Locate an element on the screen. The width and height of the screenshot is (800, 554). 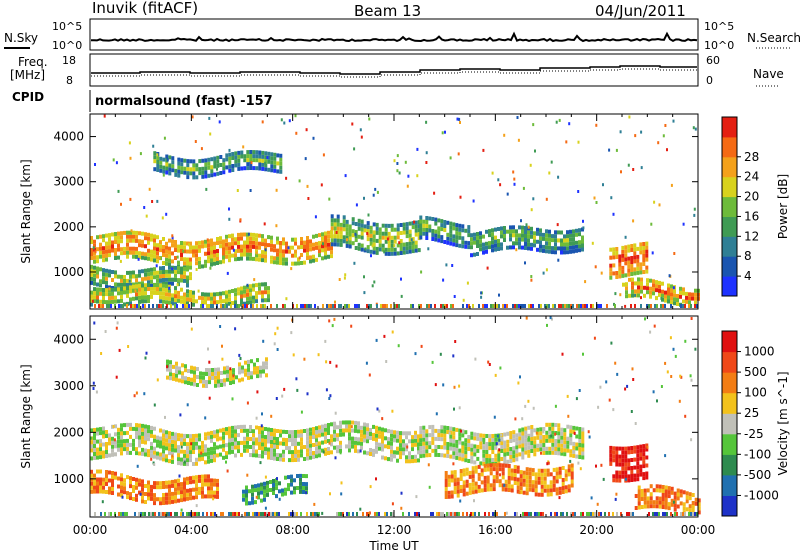
colorbar-tick-label: 4 is located at coordinates (748, 276).